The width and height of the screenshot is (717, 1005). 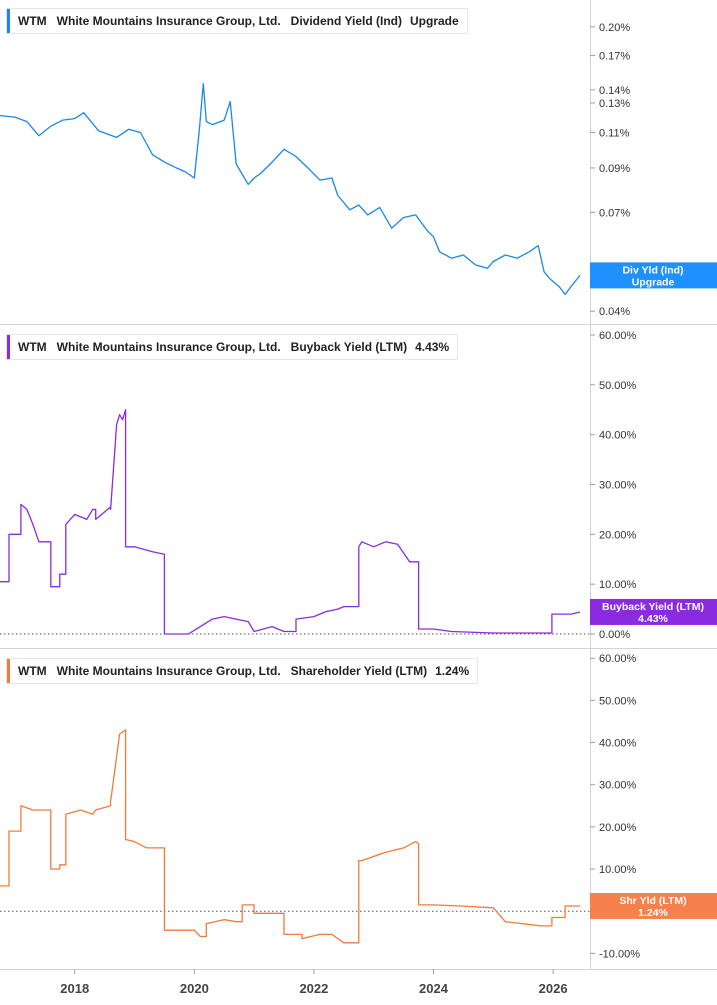 What do you see at coordinates (652, 270) in the screenshot?
I see `last-value-tag-title: Div Yld (Ind)` at bounding box center [652, 270].